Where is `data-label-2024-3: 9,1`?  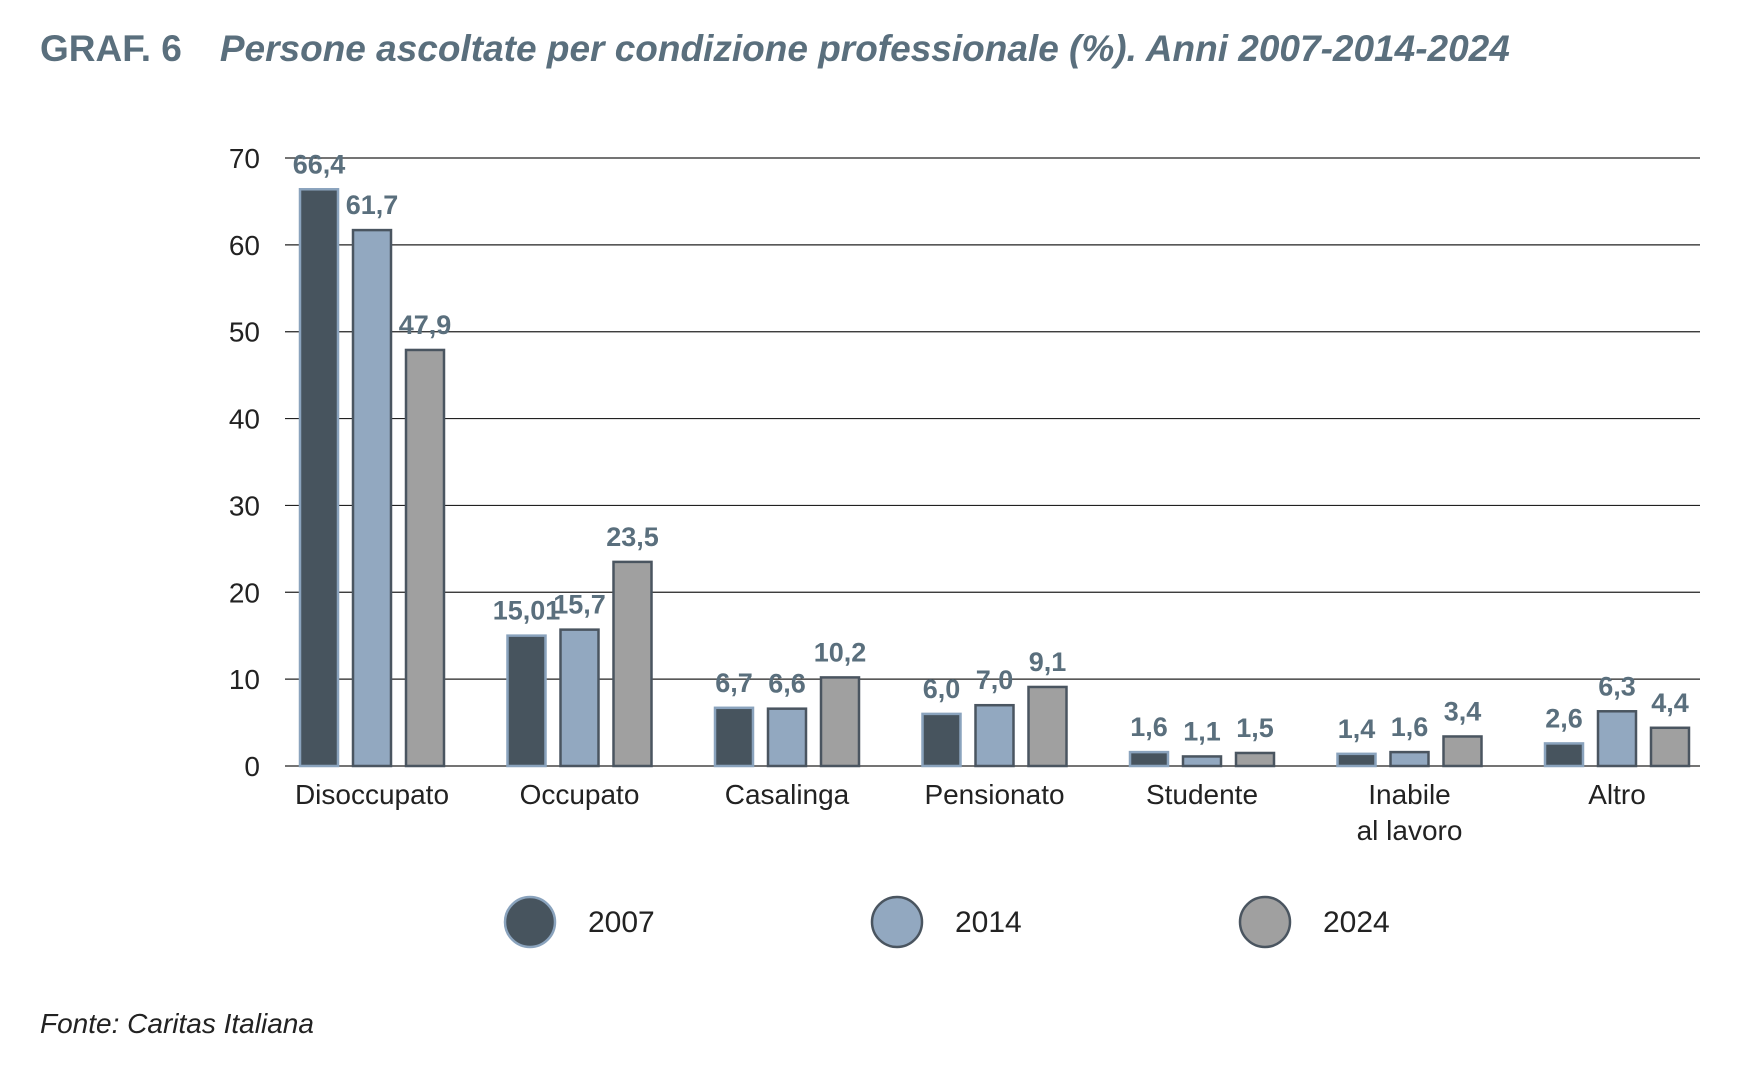 data-label-2024-3: 9,1 is located at coordinates (1048, 662).